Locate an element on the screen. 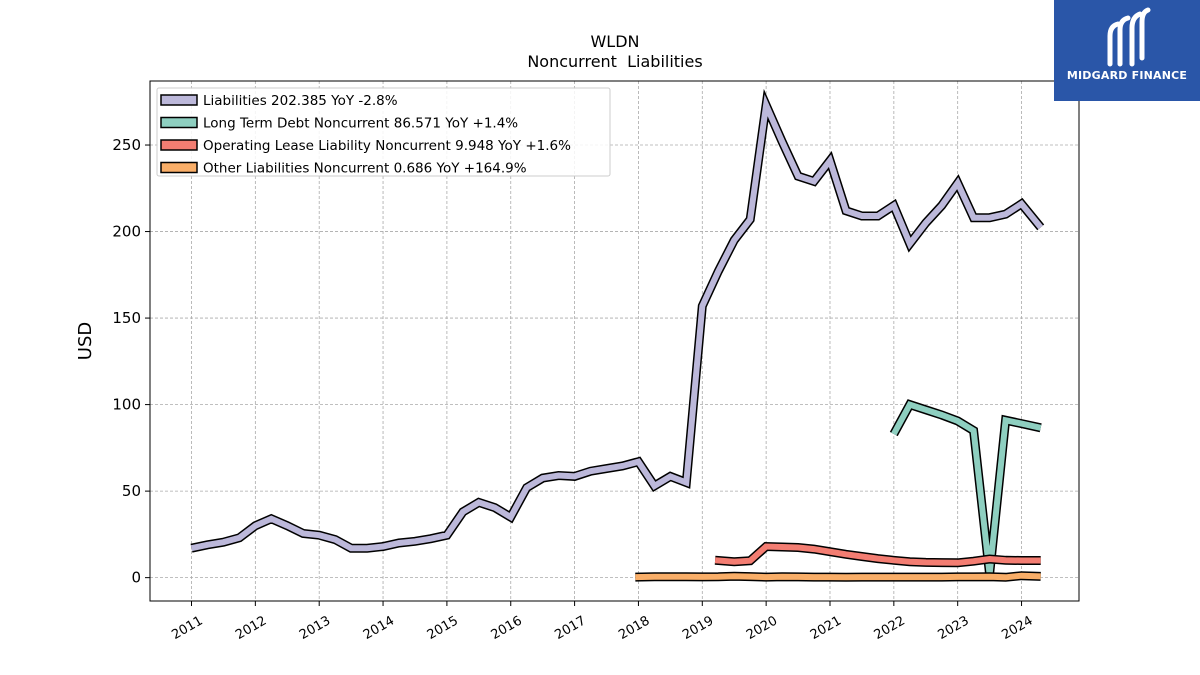 The height and width of the screenshot is (675, 1200). x-tick-label: 2022 is located at coordinates (890, 628).